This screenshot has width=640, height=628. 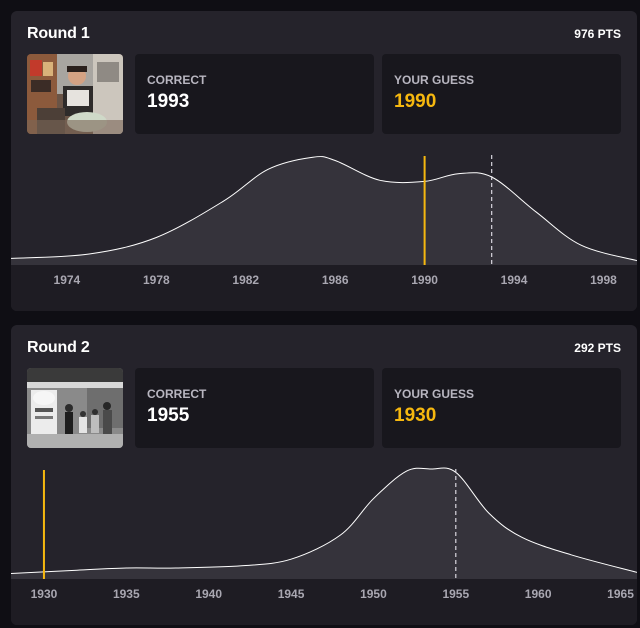 I want to click on x-tick-label: 1950, so click(x=373, y=594).